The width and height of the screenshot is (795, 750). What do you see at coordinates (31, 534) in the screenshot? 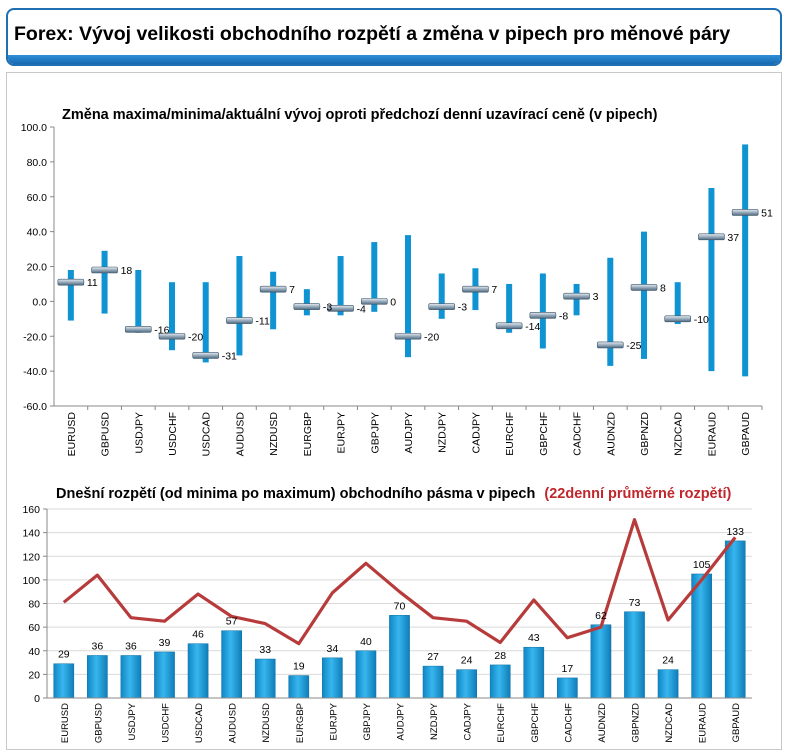
I see `chart2-ytick-label: 140` at bounding box center [31, 534].